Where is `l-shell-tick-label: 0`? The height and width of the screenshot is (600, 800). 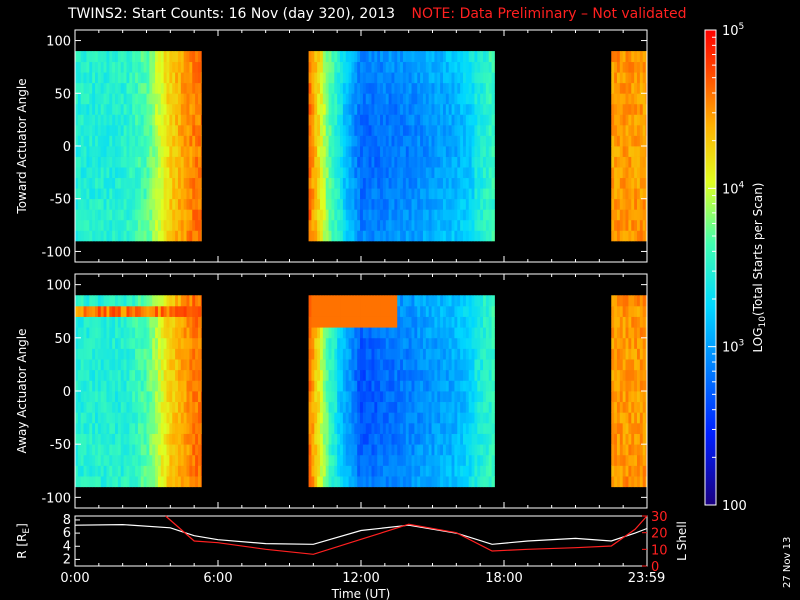
l-shell-tick-label: 0 is located at coordinates (655, 567).